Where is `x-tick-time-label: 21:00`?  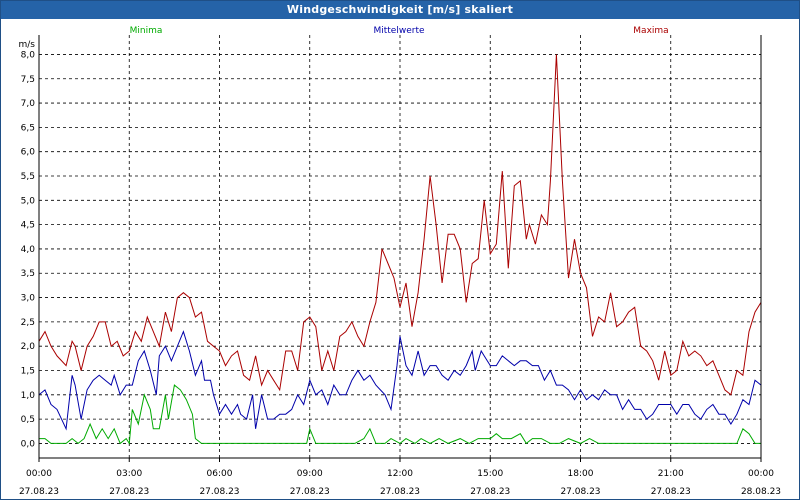 x-tick-time-label: 21:00 is located at coordinates (671, 474).